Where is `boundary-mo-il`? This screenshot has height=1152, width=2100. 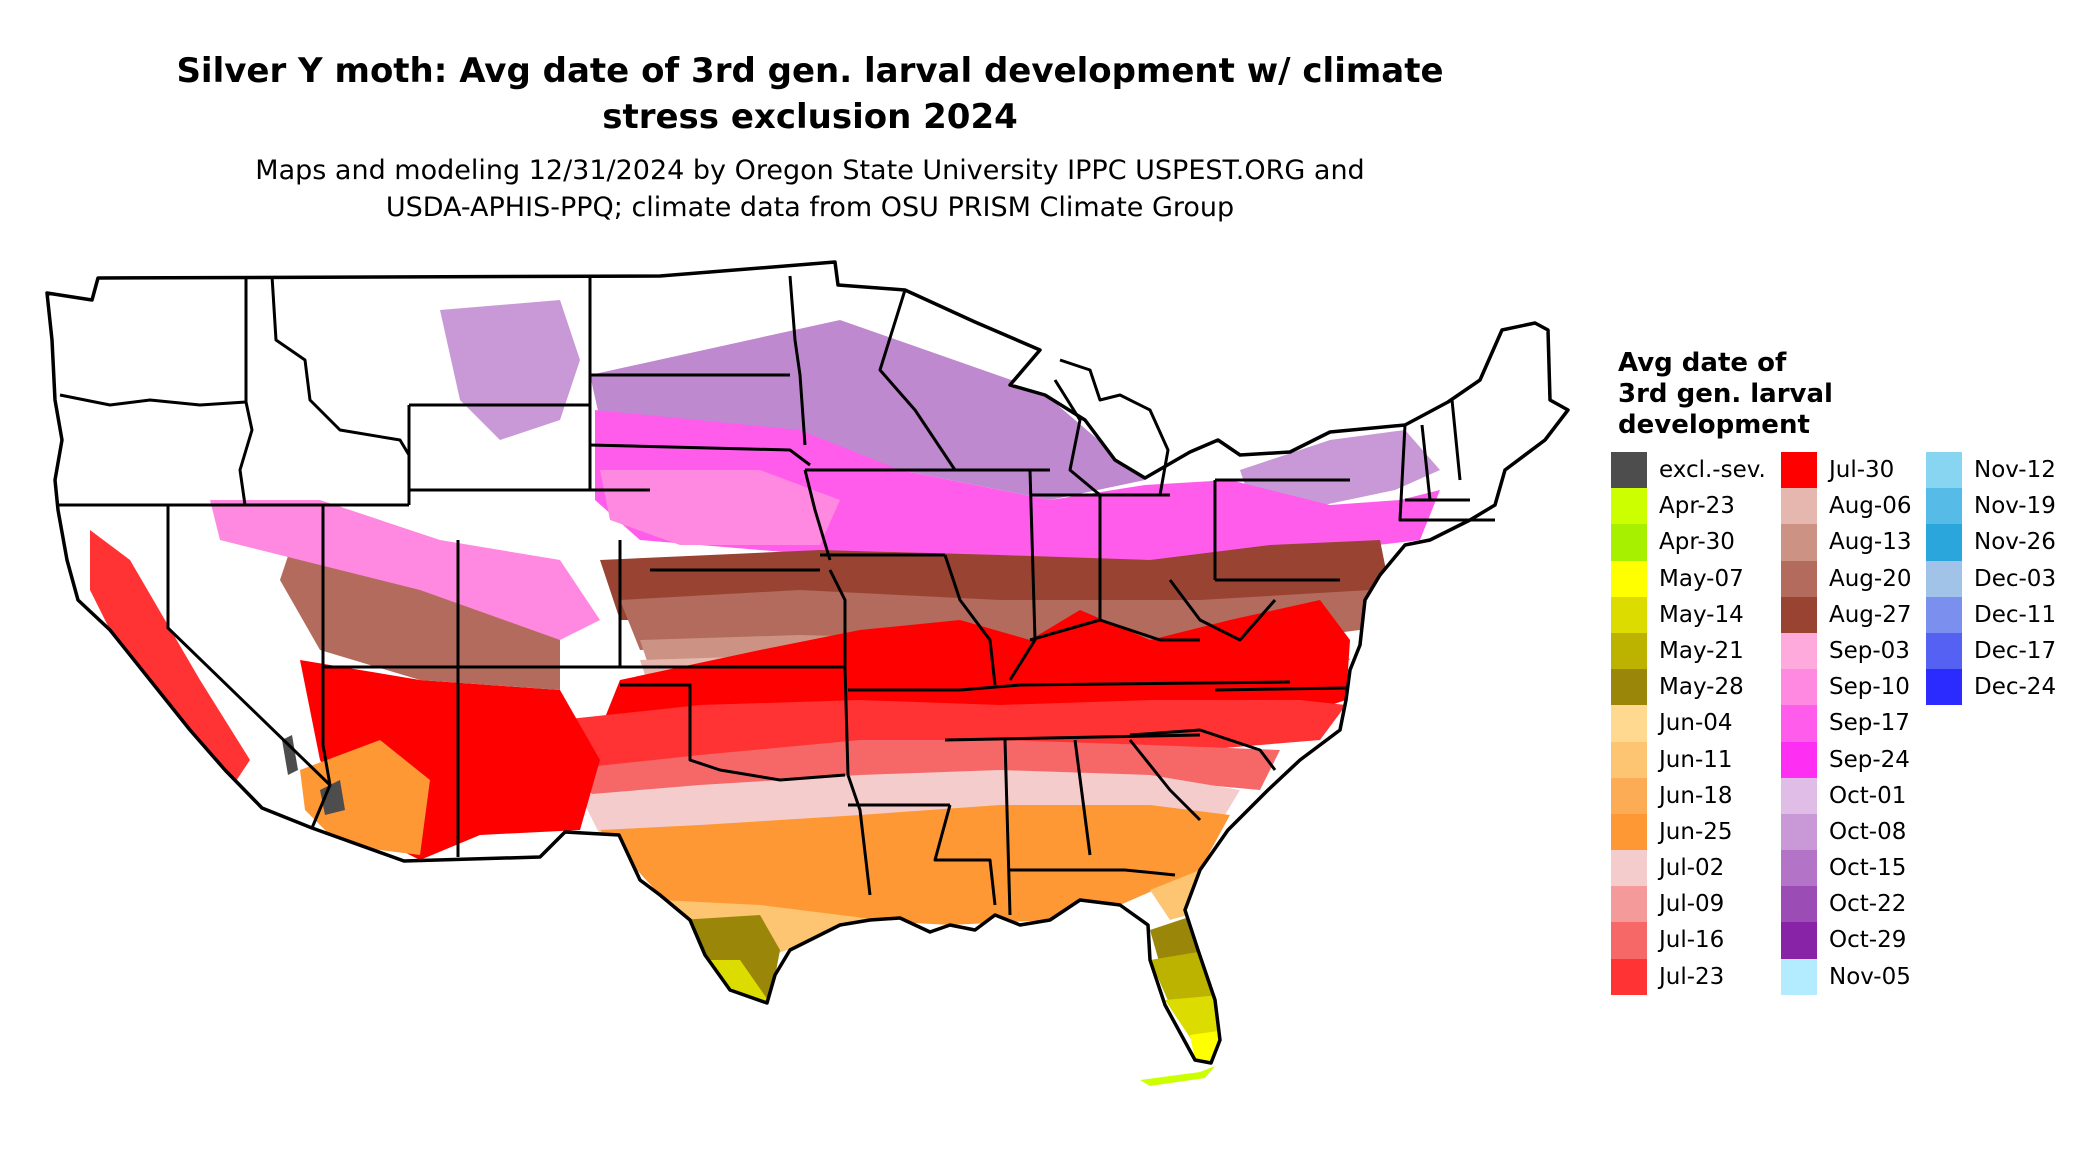 boundary-mo-il is located at coordinates (970, 620).